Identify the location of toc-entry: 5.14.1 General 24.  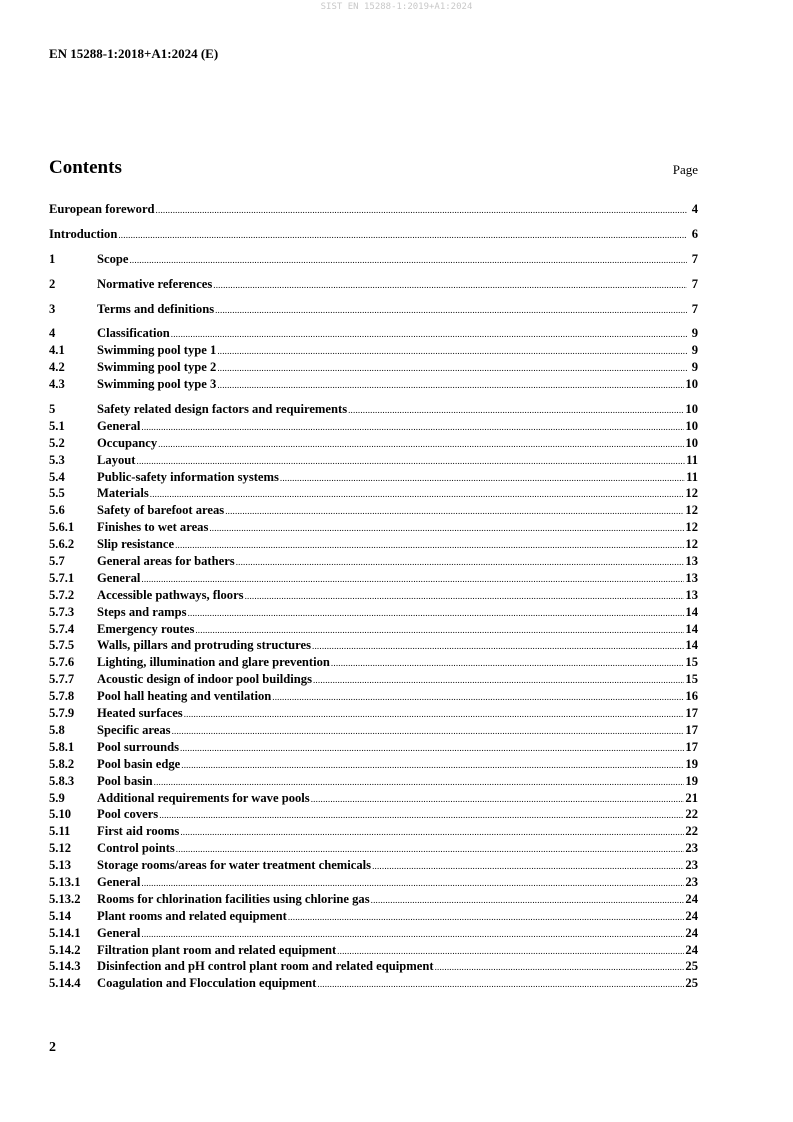
(373, 934).